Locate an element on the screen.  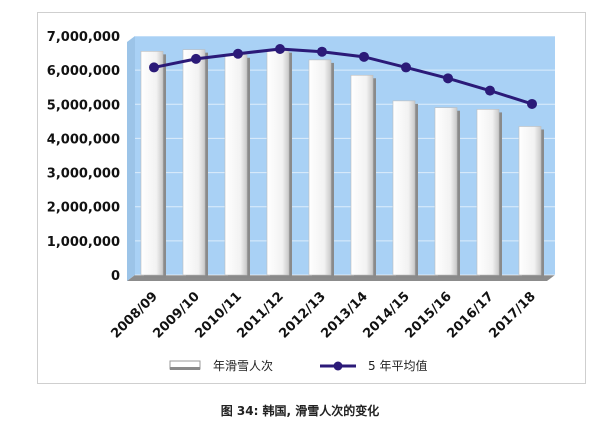
y-tick-label: 1,000,000 is located at coordinates (83, 242).